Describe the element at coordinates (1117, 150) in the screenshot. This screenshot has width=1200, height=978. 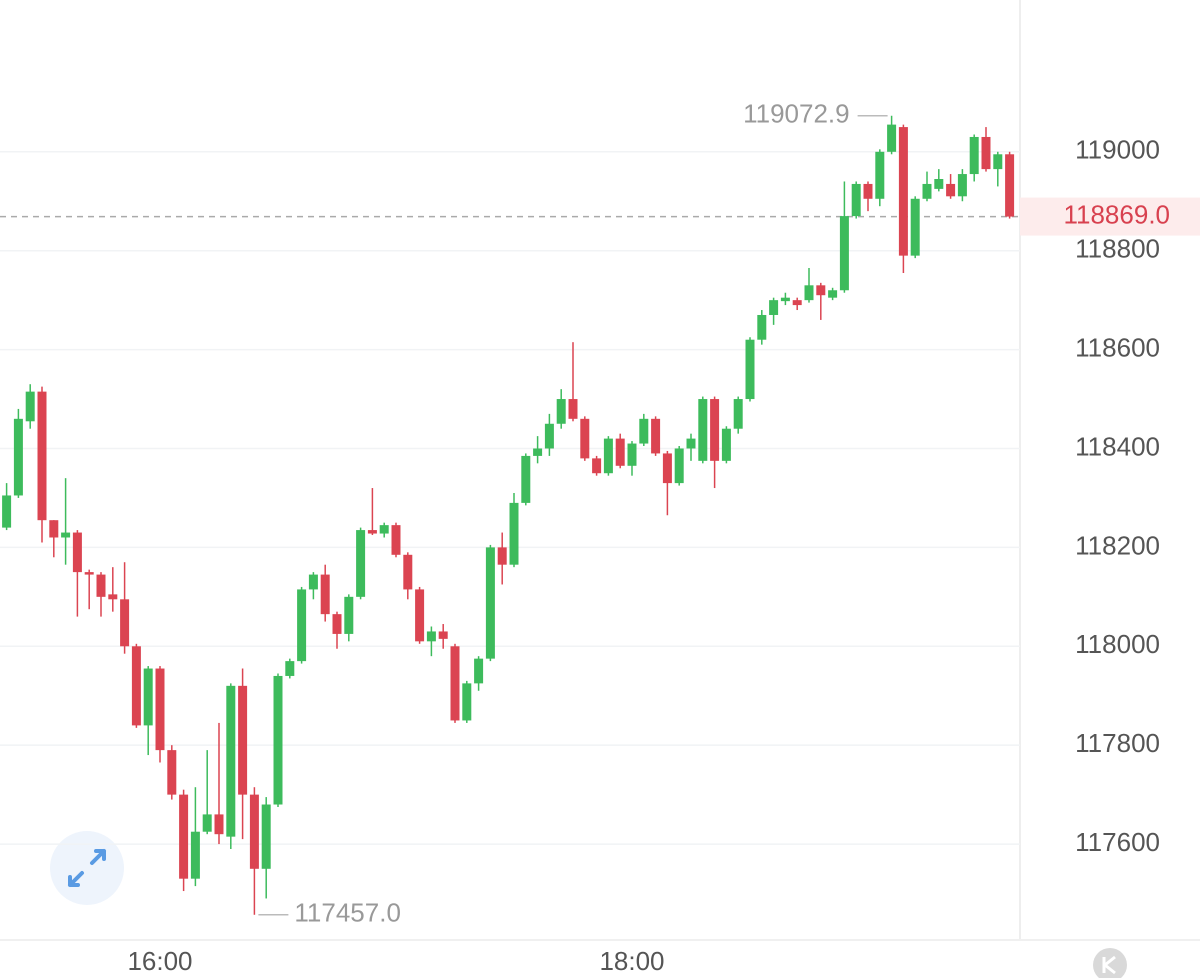
I see `y-tick-label: 119000` at that location.